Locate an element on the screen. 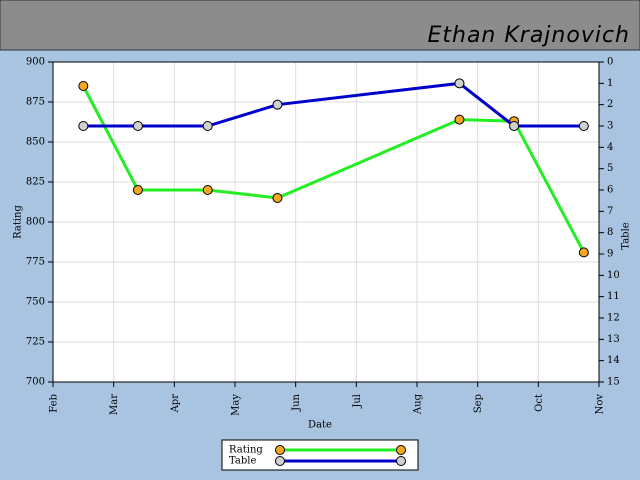 The height and width of the screenshot is (480, 640). y2-tick-label: 0 is located at coordinates (610, 62).